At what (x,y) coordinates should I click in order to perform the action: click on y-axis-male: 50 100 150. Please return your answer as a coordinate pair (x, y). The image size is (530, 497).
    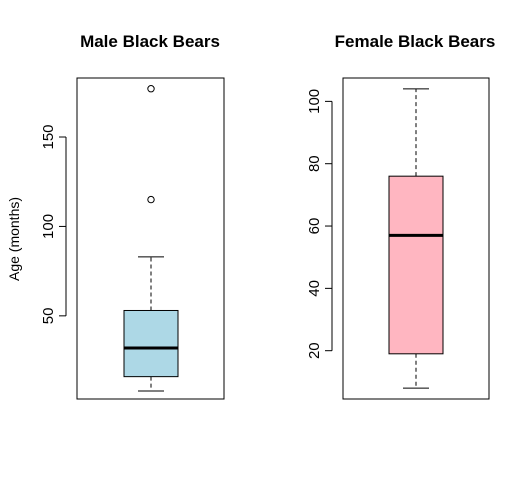
    Looking at the image, I should click on (53, 224).